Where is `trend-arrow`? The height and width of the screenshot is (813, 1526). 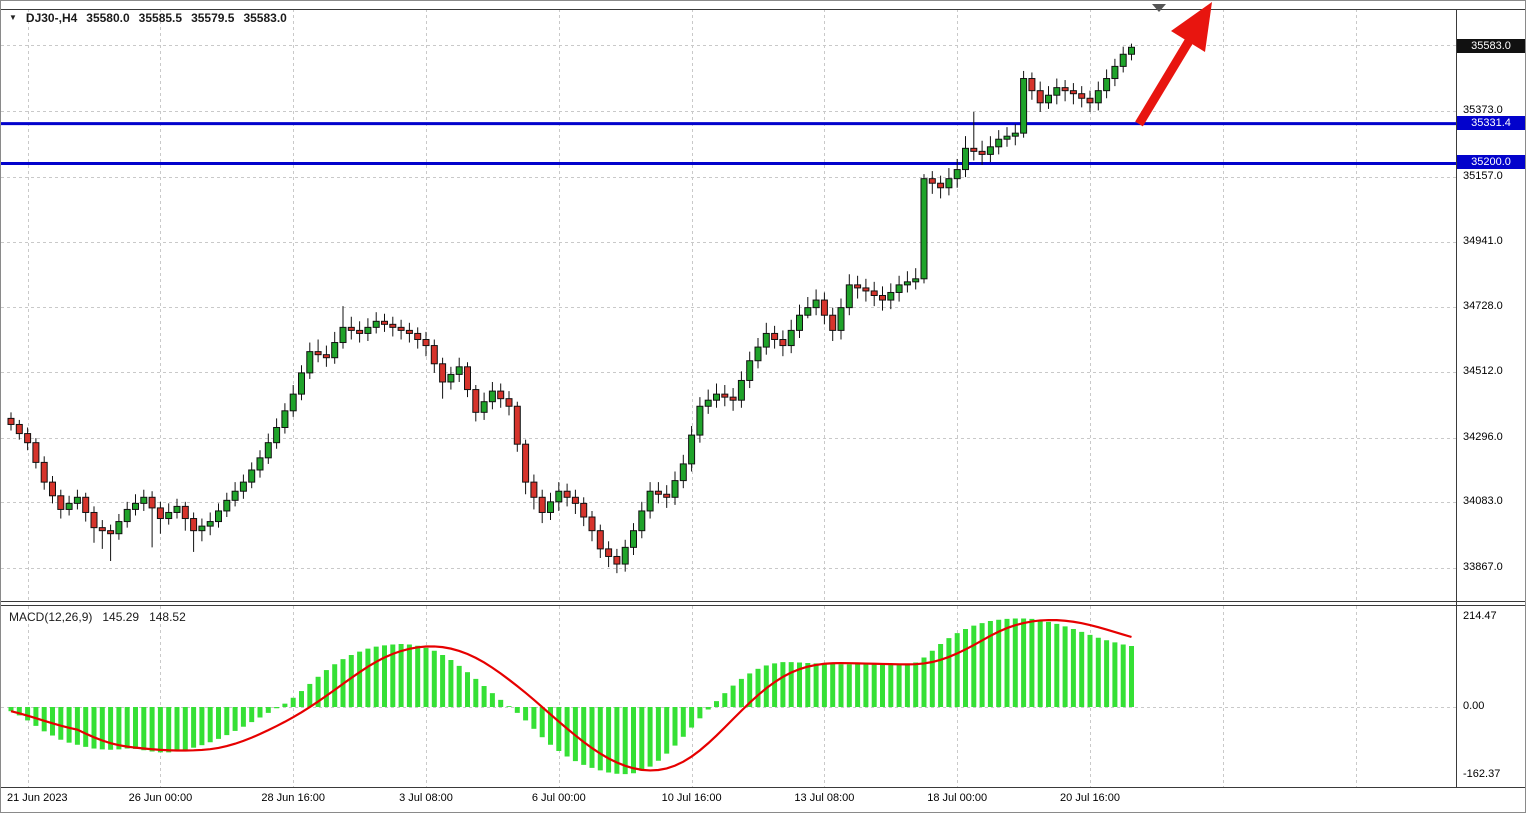
trend-arrow is located at coordinates (1173, 64).